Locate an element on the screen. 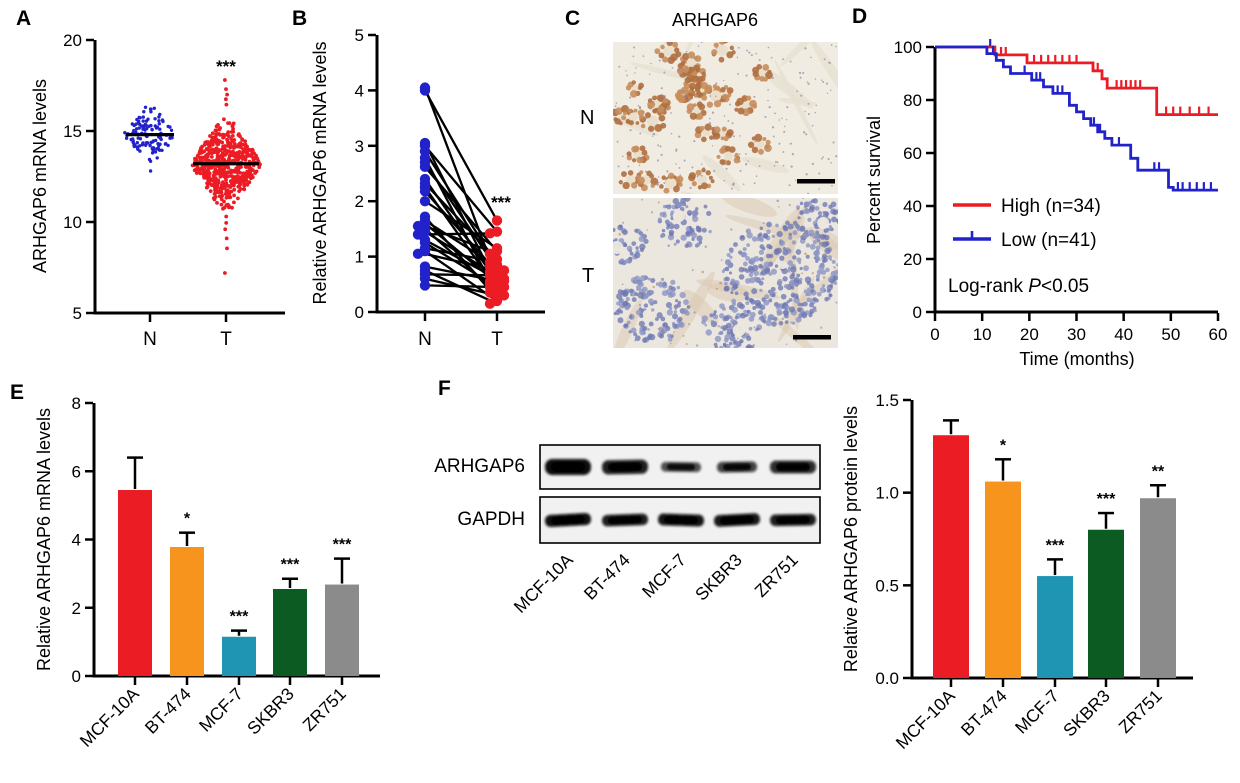 This screenshot has height=783, width=1240. x-category-label: BT-474 is located at coordinates (168, 711).